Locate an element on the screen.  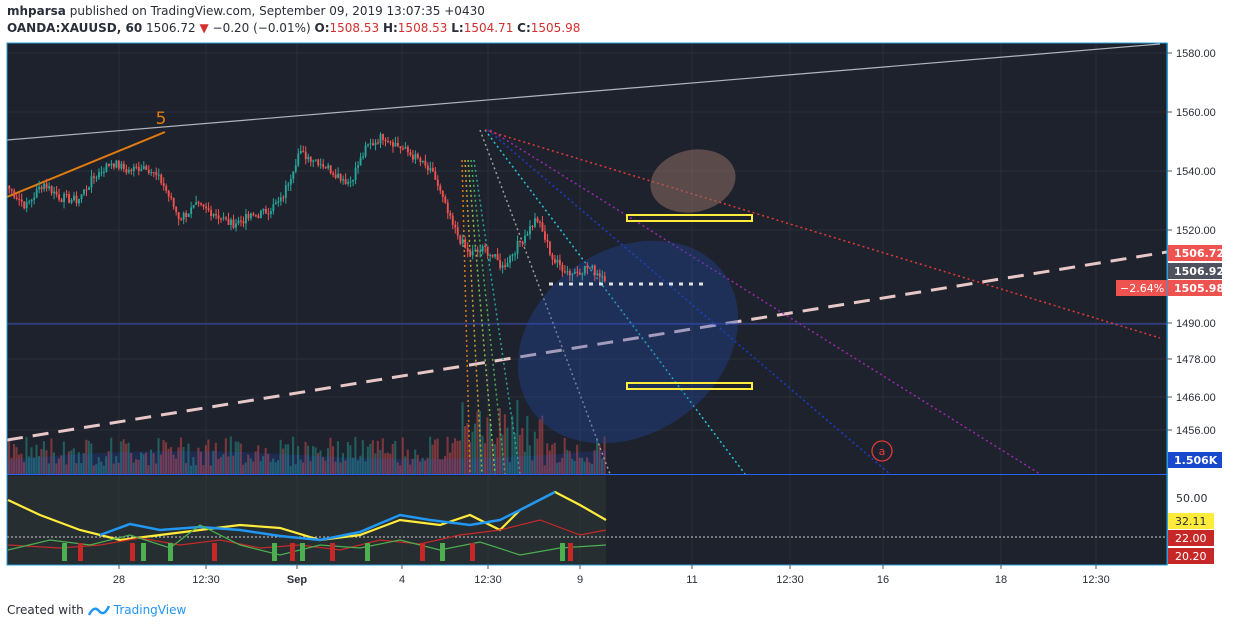
x-tick-label: 4 is located at coordinates (402, 580).